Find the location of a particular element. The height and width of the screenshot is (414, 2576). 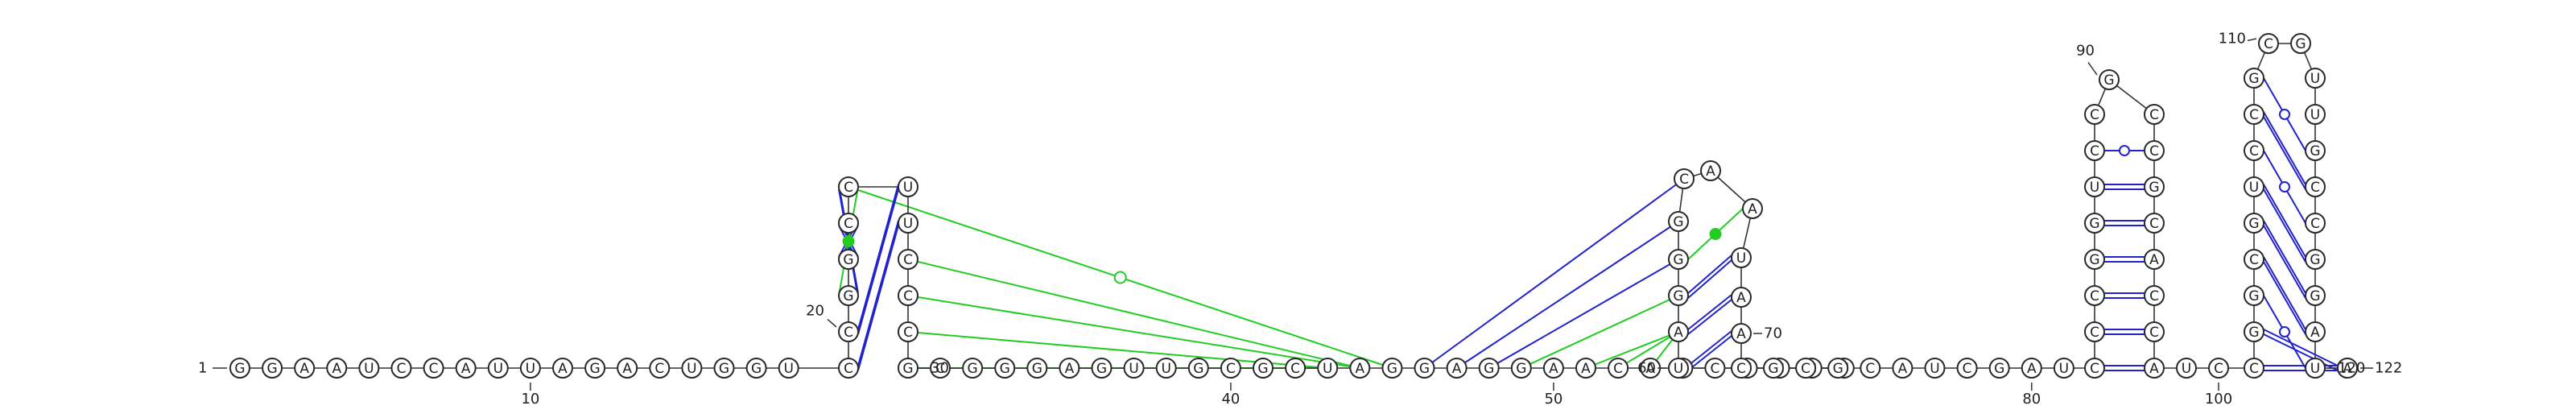

position-label-connector is located at coordinates (2092, 68).